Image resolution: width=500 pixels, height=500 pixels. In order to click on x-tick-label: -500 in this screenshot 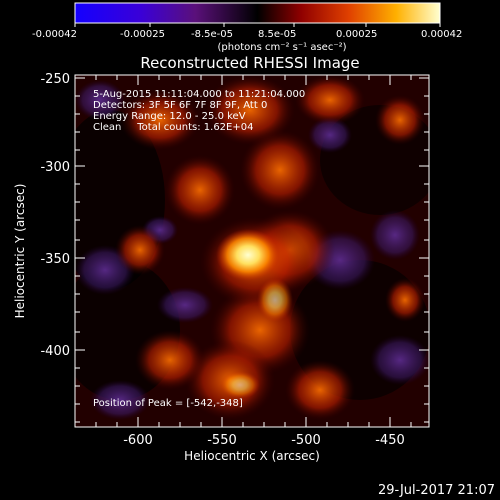, I will do `click(306, 440)`.